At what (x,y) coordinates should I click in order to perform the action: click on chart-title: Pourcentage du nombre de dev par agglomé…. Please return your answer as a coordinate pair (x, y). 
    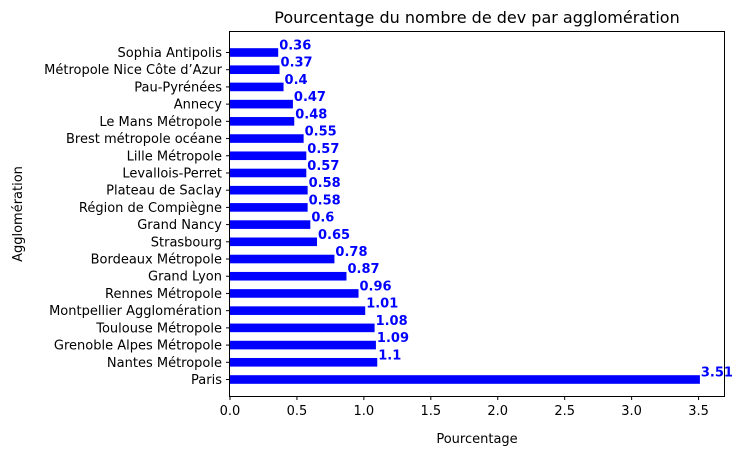
    Looking at the image, I should click on (476, 17).